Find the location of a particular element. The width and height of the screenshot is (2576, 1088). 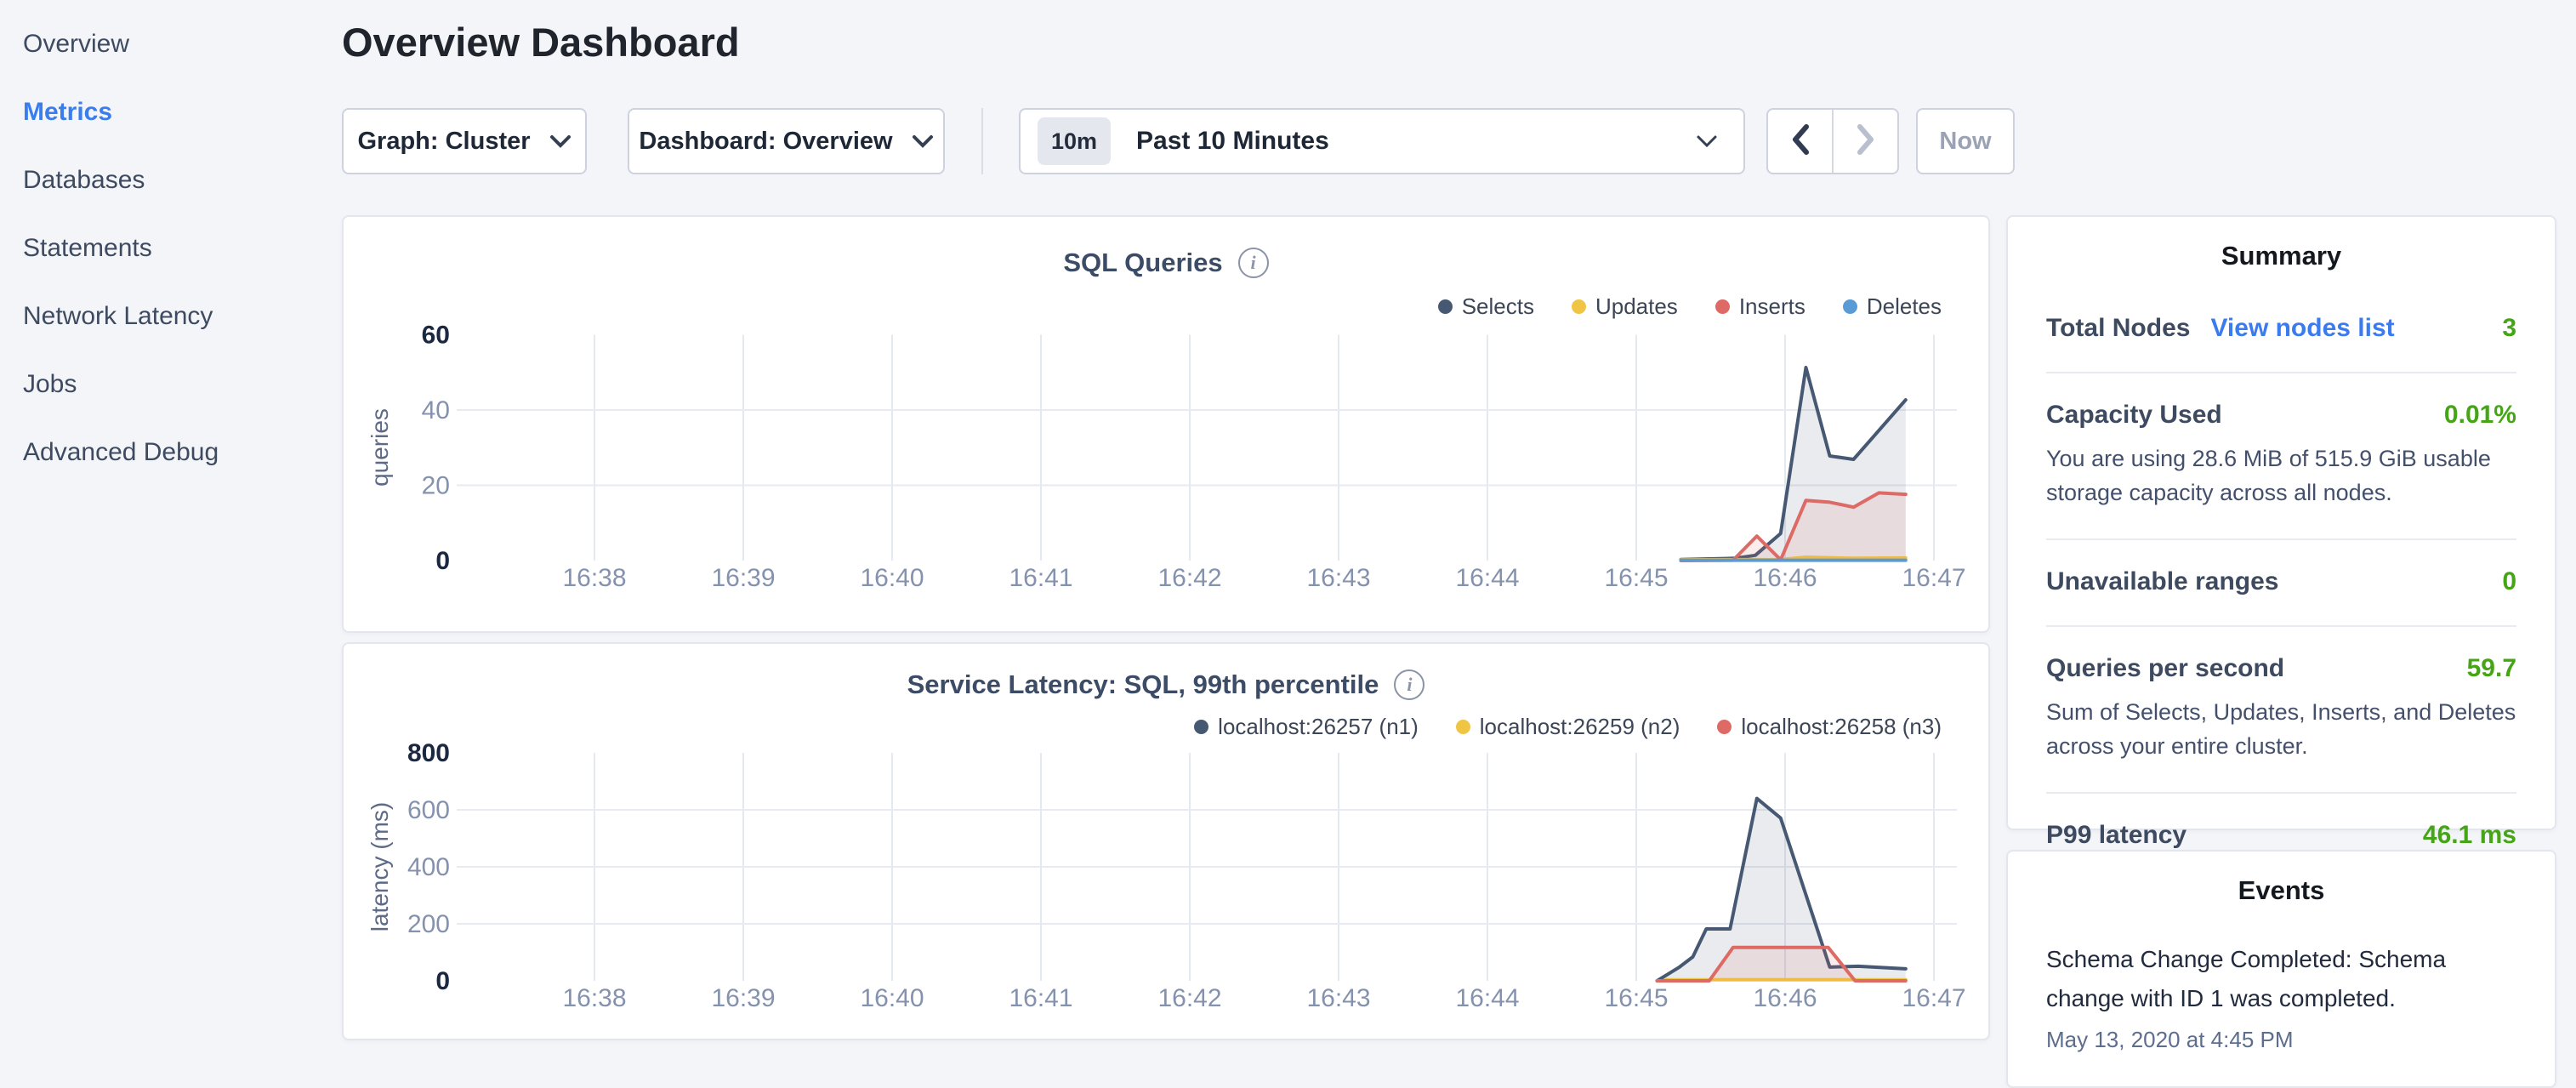

sidebar-item-network-latency: Network Latency is located at coordinates (170, 316).